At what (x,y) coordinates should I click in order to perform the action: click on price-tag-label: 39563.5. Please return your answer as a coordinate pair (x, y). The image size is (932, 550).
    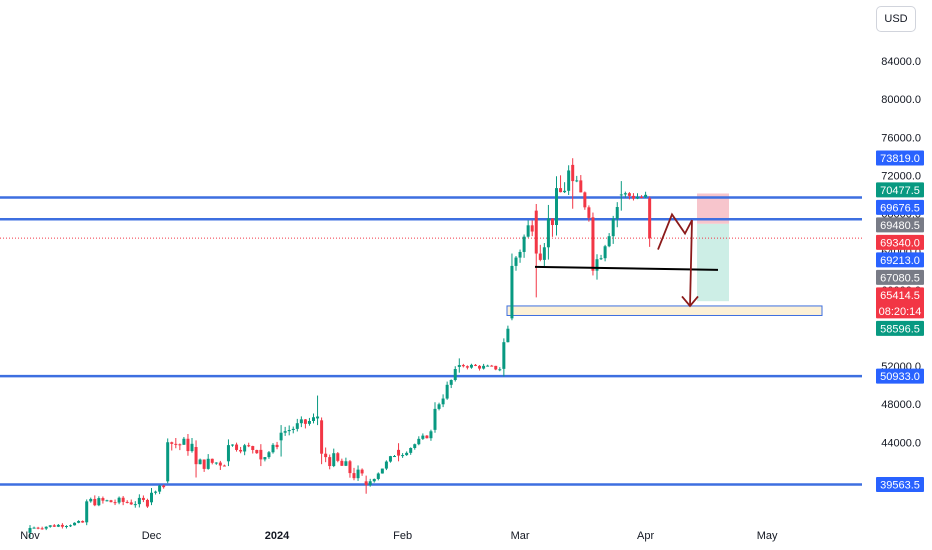
    Looking at the image, I should click on (900, 486).